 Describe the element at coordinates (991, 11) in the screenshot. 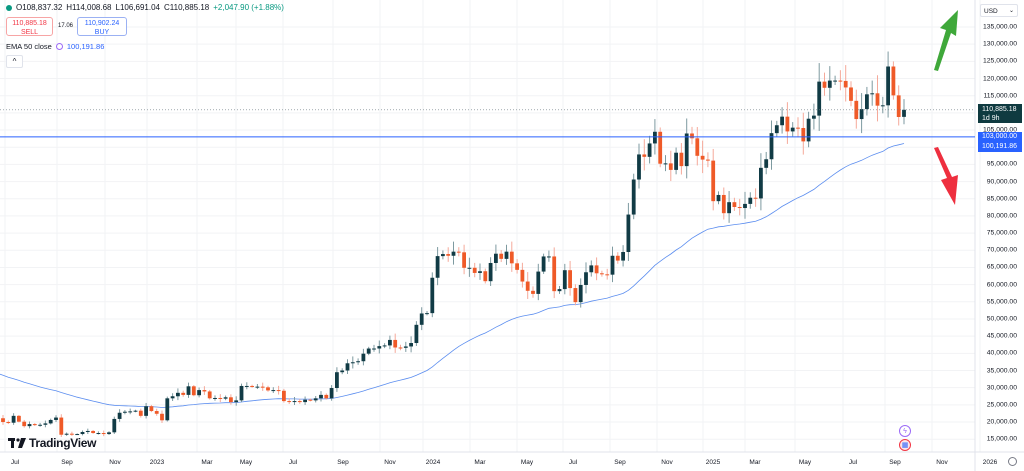

I see `currency-label: USD` at that location.